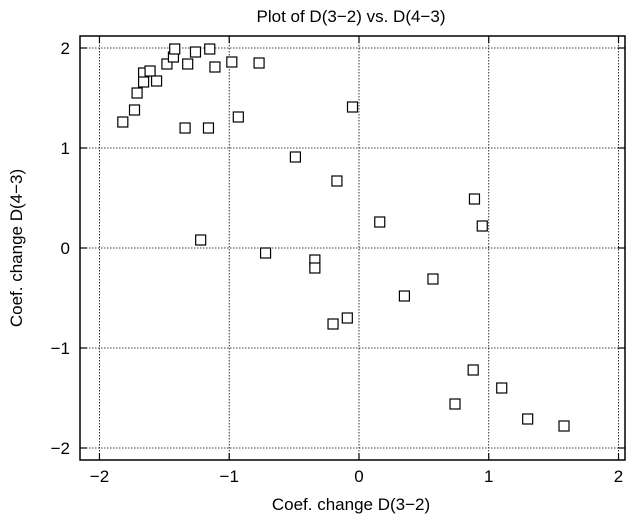 The width and height of the screenshot is (627, 524). Describe the element at coordinates (65, 48) in the screenshot. I see `y-tick-label: 2` at that location.